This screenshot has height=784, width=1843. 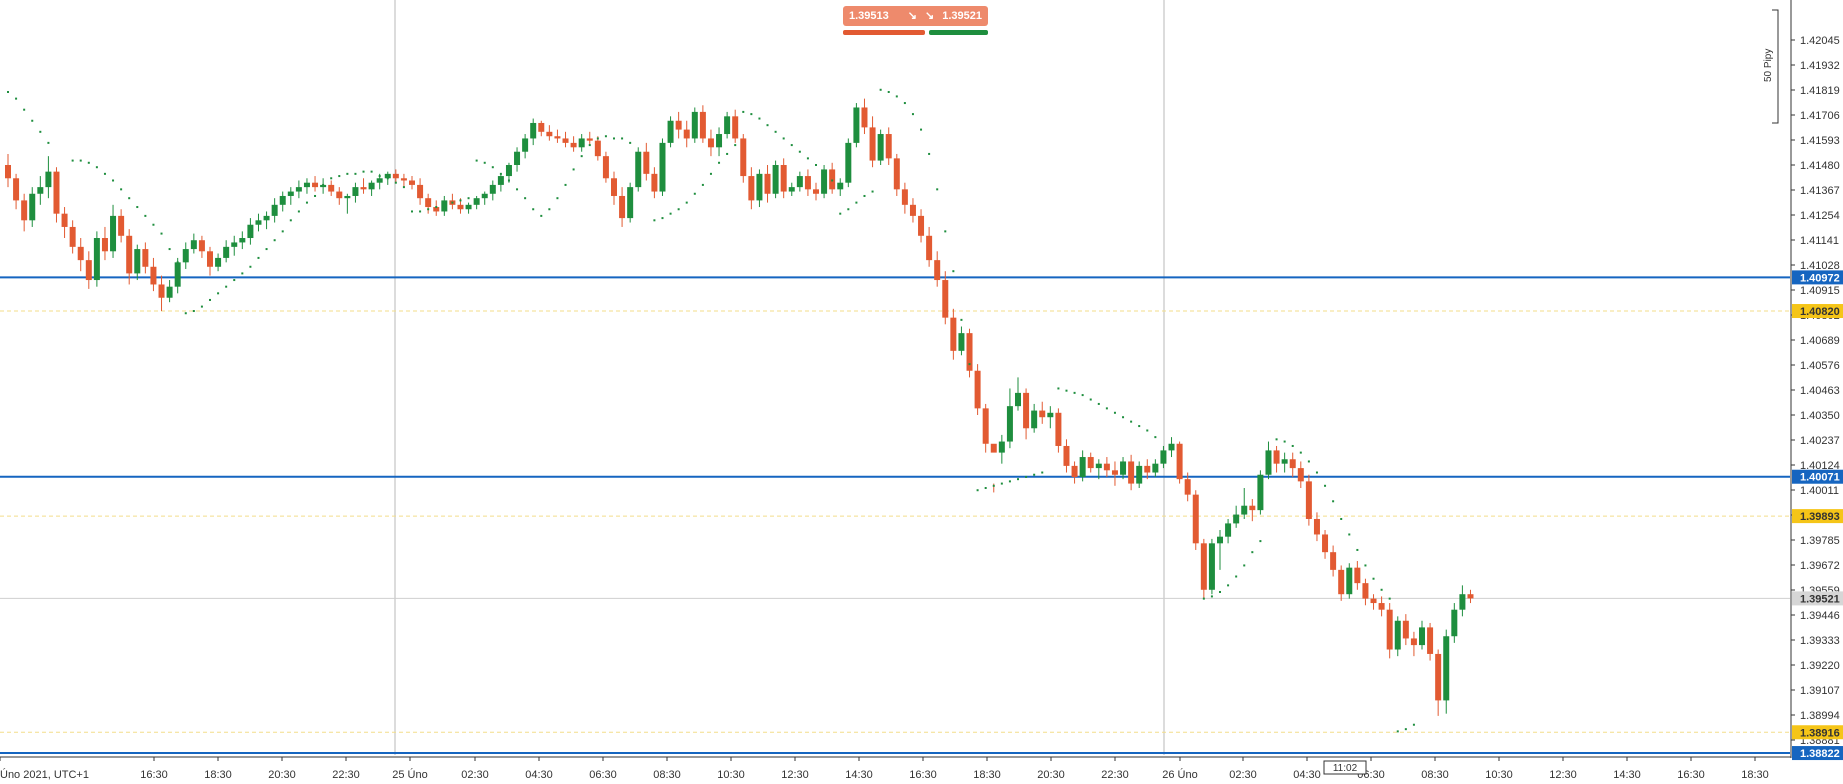 I want to click on y-tick-label: 1.40689, so click(x=1820, y=341).